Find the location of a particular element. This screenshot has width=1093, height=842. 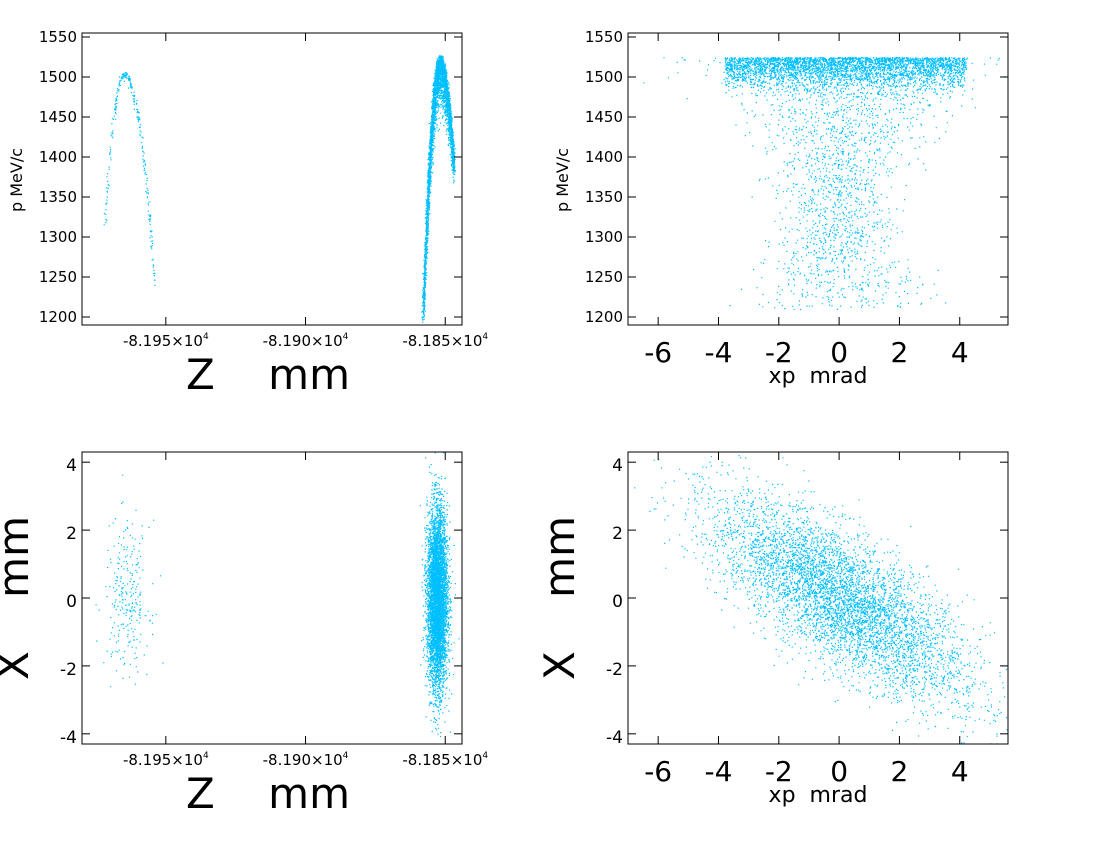

points-z-p is located at coordinates (279, 189).